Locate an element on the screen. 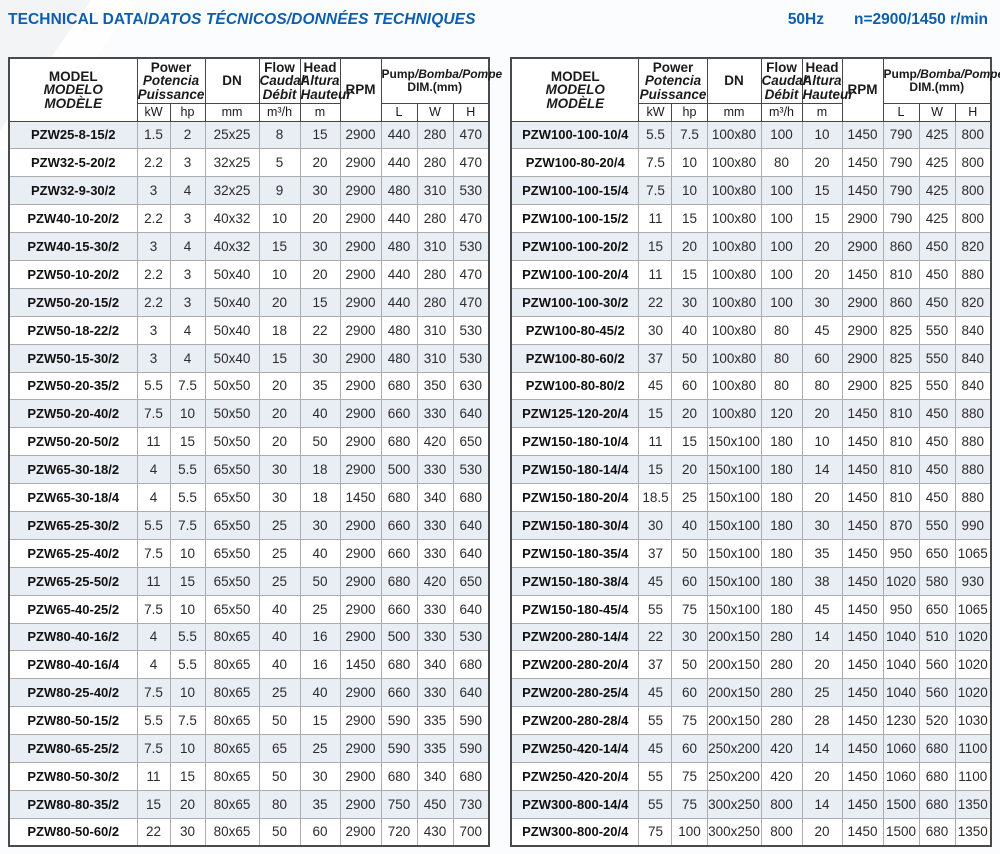 The width and height of the screenshot is (1000, 854). model-cell: PZW32-9-30/2 is located at coordinates (73, 191).